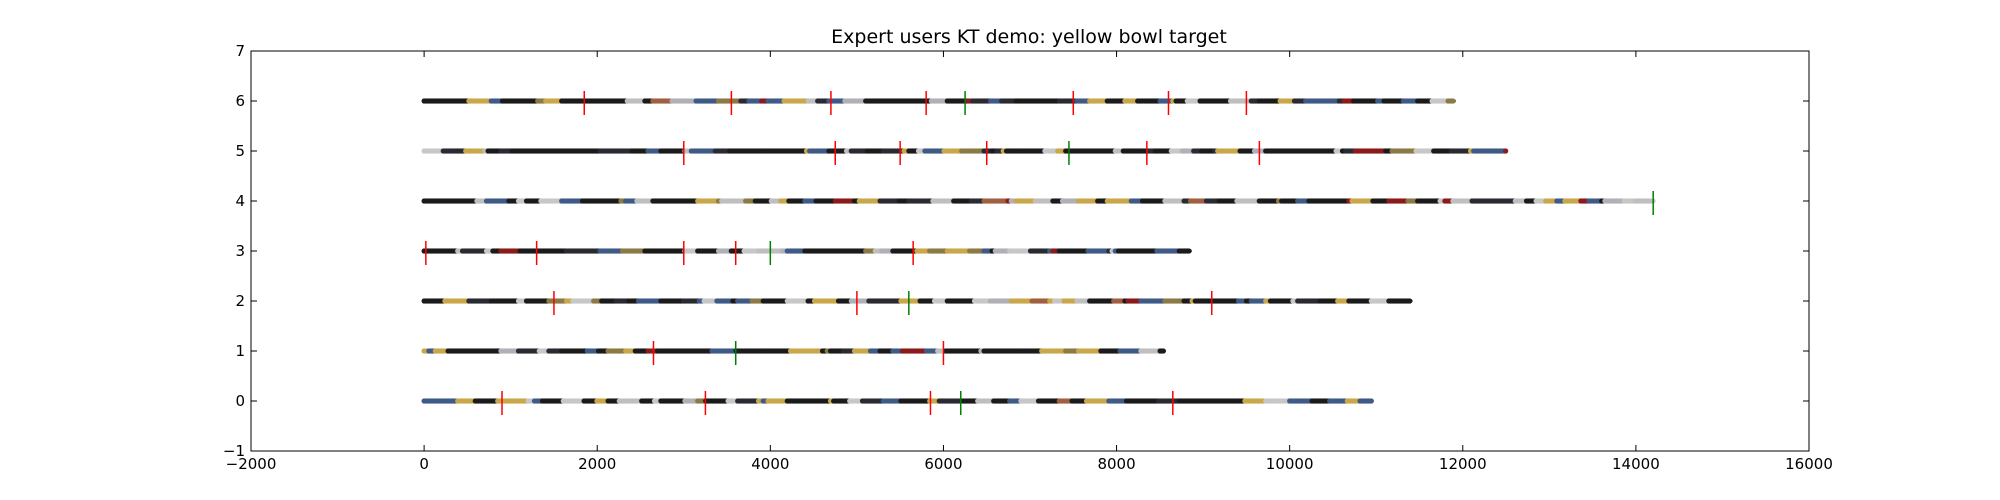  Describe the element at coordinates (240, 201) in the screenshot. I see `y-tick-label: 4` at that location.